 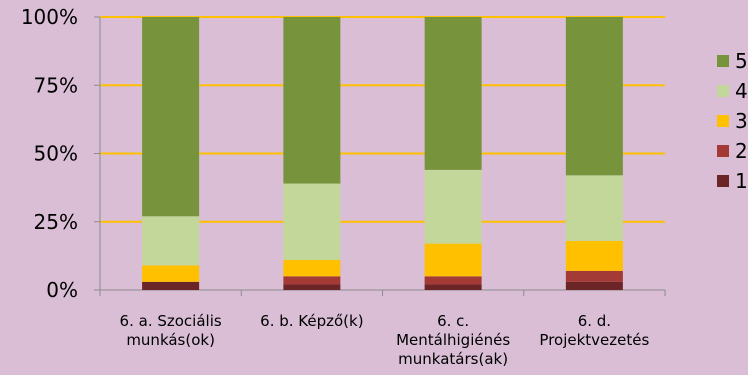 I want to click on y-tick-label: 50%, so click(x=56, y=154).